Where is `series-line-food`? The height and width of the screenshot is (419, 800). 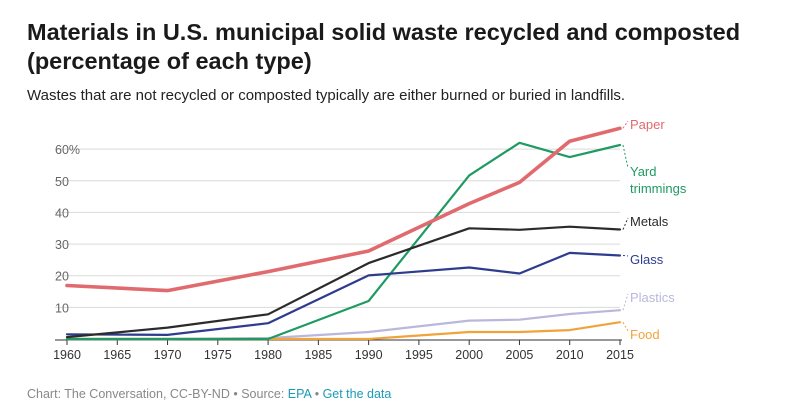 series-line-food is located at coordinates (343, 331).